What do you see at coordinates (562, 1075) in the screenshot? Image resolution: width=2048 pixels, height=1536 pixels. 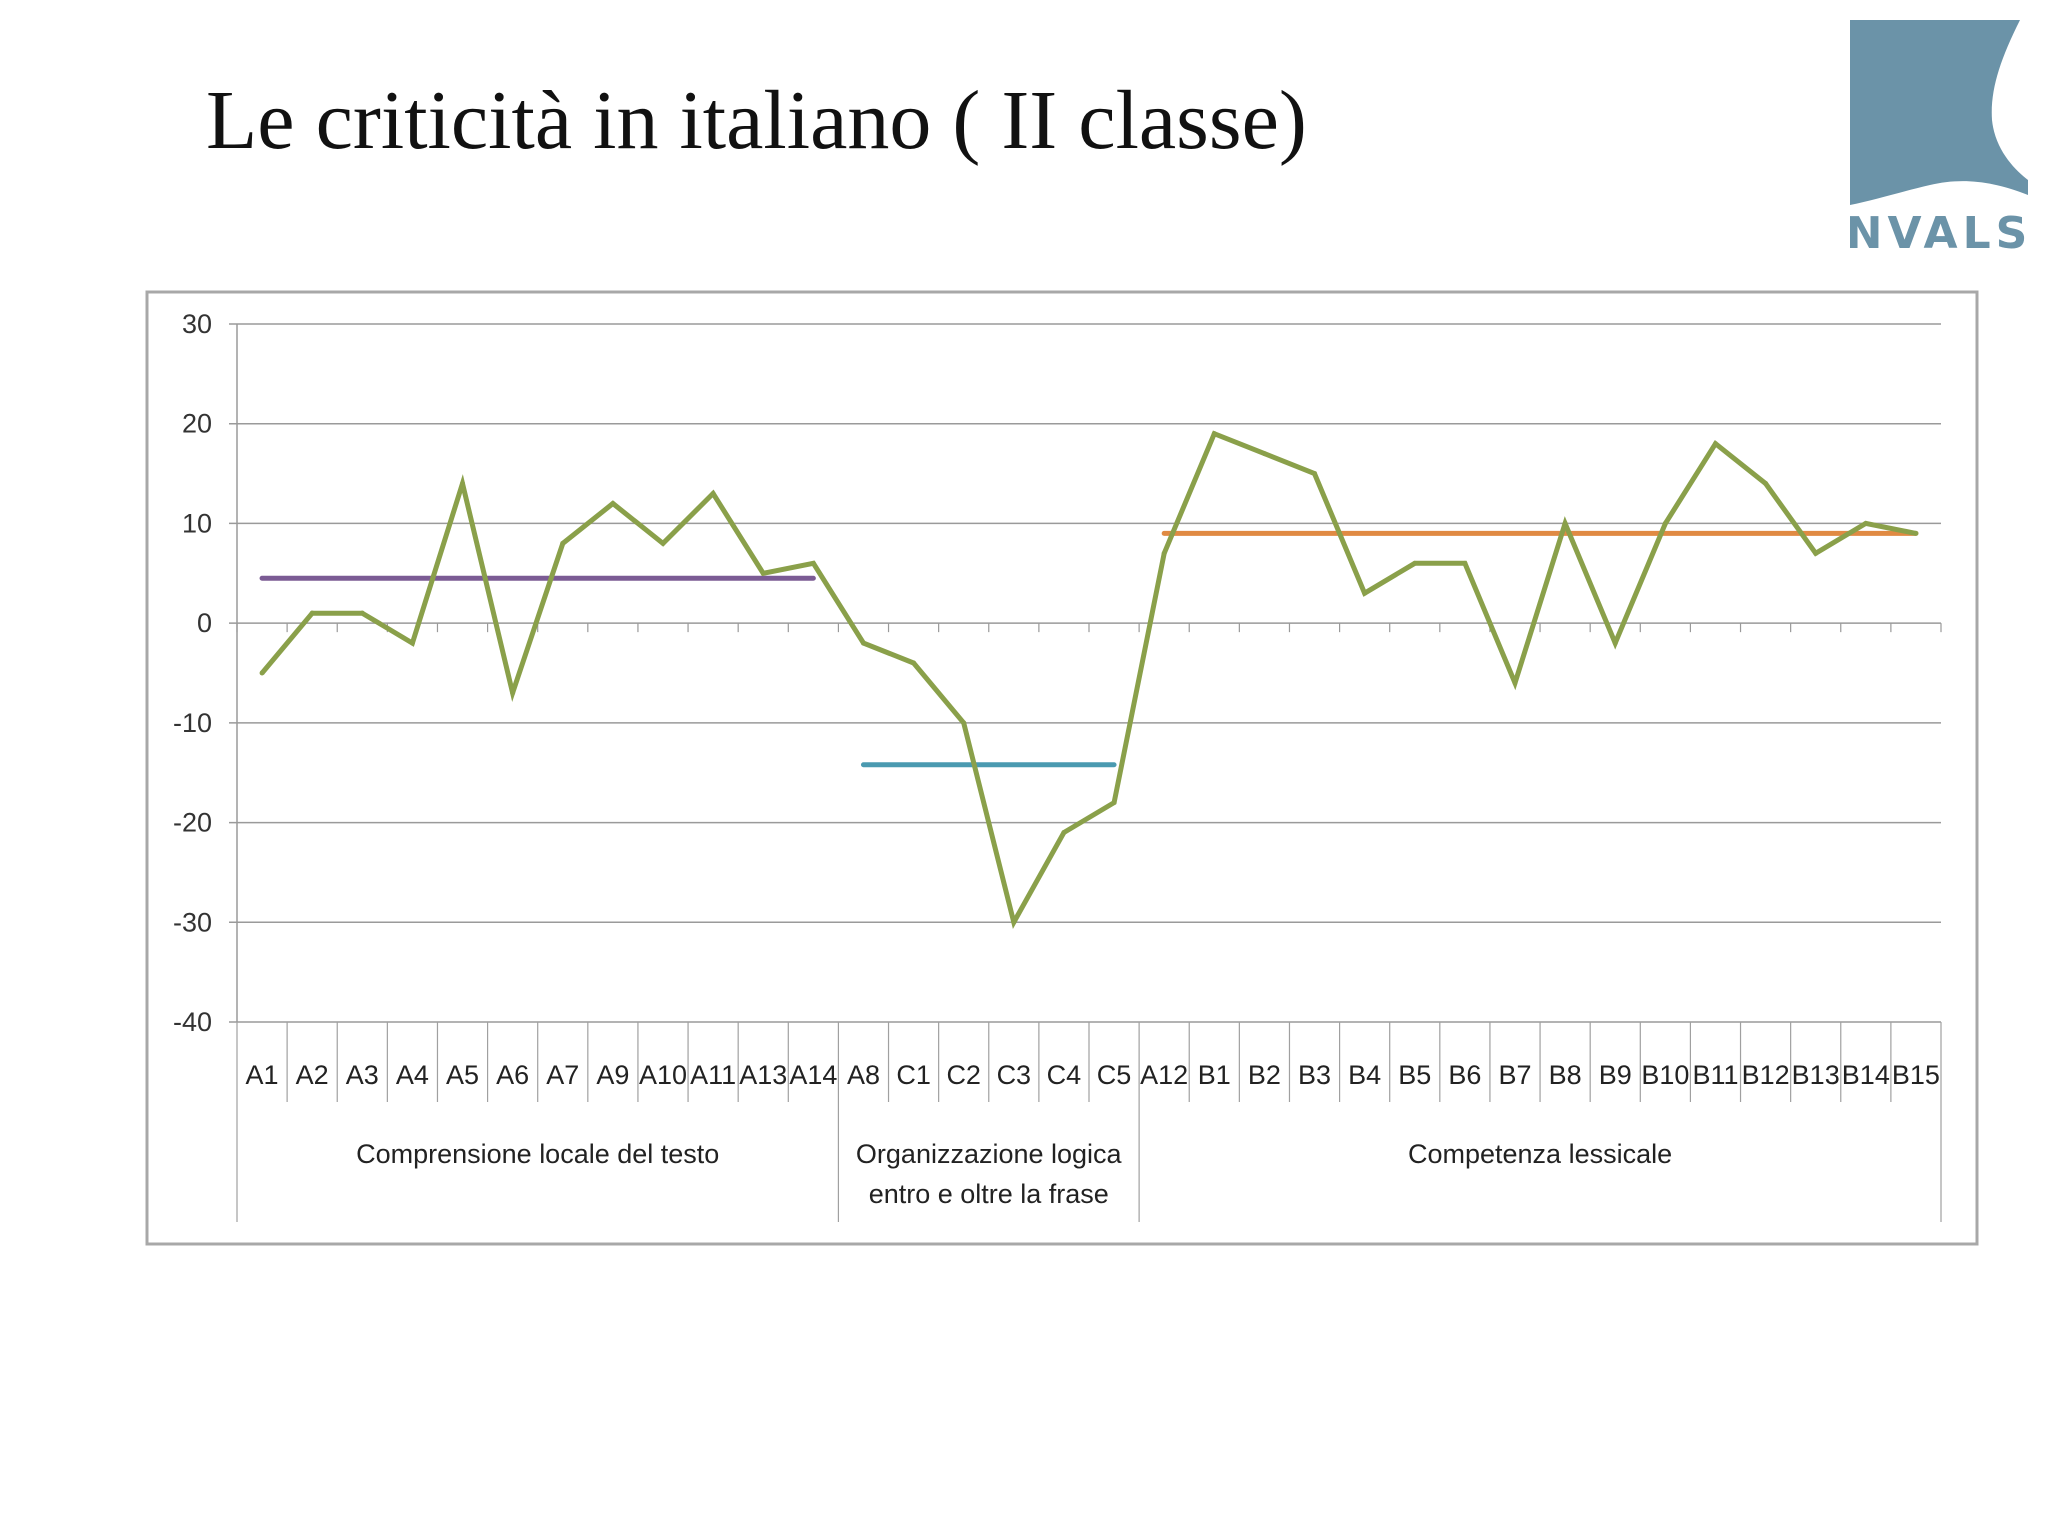 I see `x-tick-label: A7` at bounding box center [562, 1075].